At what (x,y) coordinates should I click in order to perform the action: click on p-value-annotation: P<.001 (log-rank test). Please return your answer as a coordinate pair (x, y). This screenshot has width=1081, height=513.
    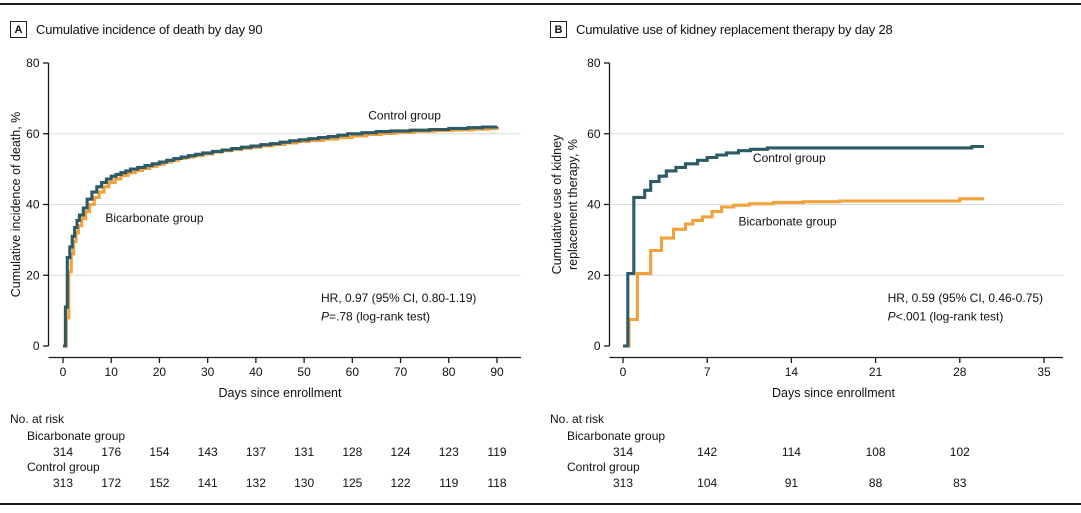
    Looking at the image, I should click on (946, 317).